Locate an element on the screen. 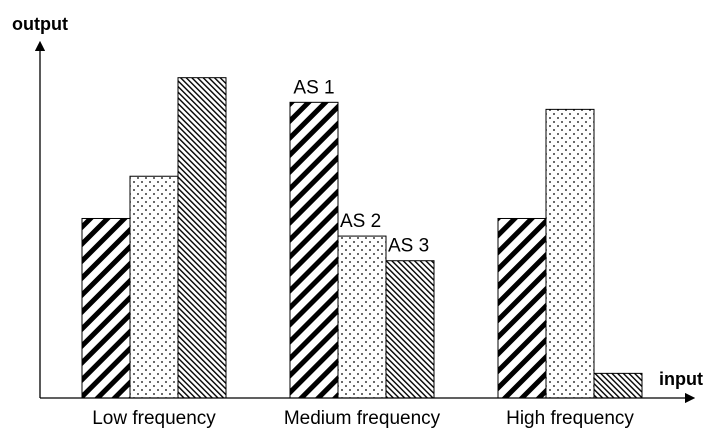 This screenshot has width=718, height=432. annotation-2: AS 2 is located at coordinates (360, 221).